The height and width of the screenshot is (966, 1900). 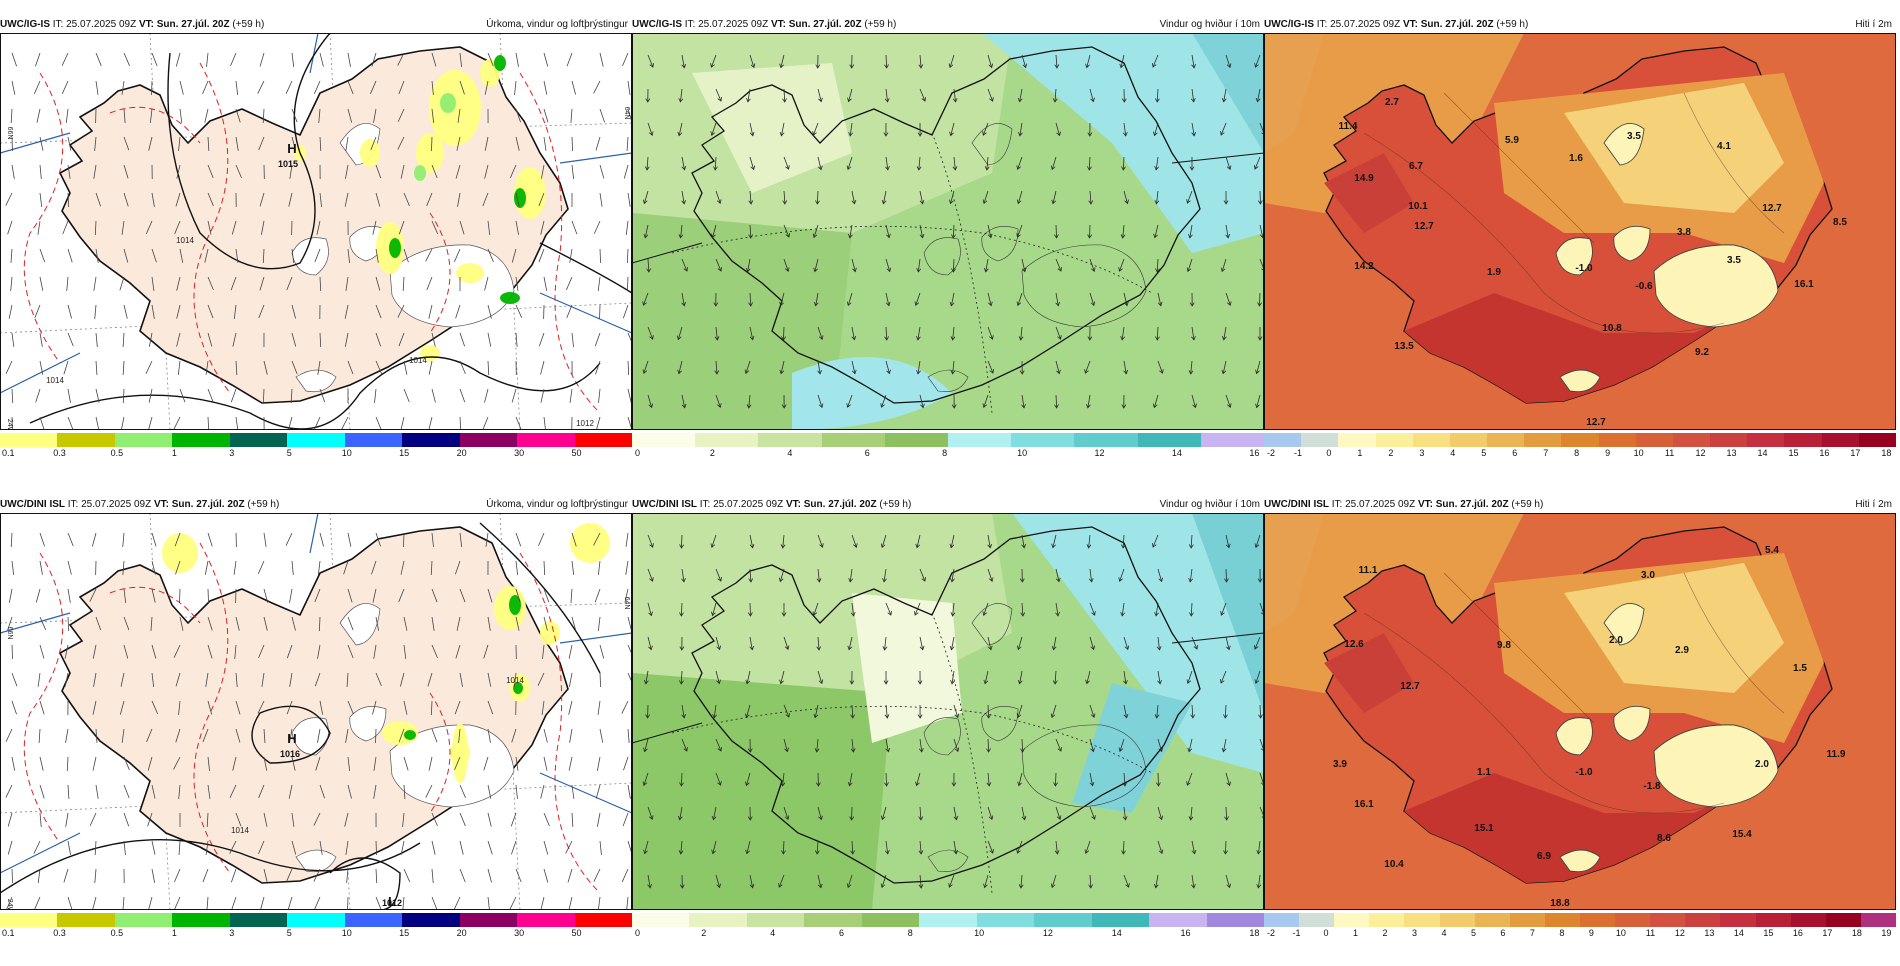 What do you see at coordinates (1544, 856) in the screenshot?
I see `temperature-label: 6.9` at bounding box center [1544, 856].